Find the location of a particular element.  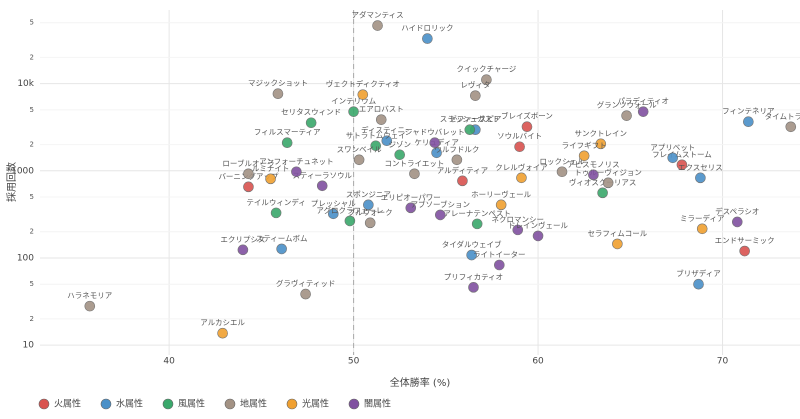

point-label: アダマンティス is located at coordinates (378, 15).